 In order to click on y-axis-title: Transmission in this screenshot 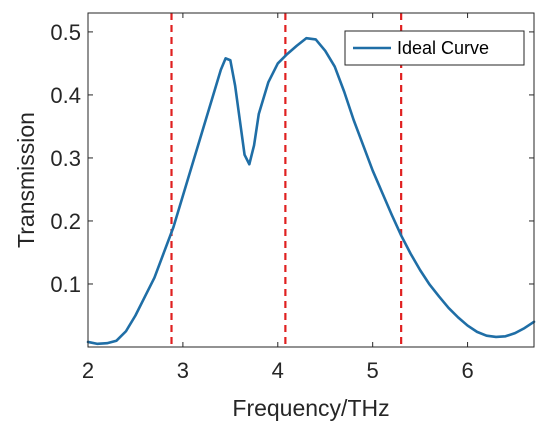, I will do `click(26, 180)`.